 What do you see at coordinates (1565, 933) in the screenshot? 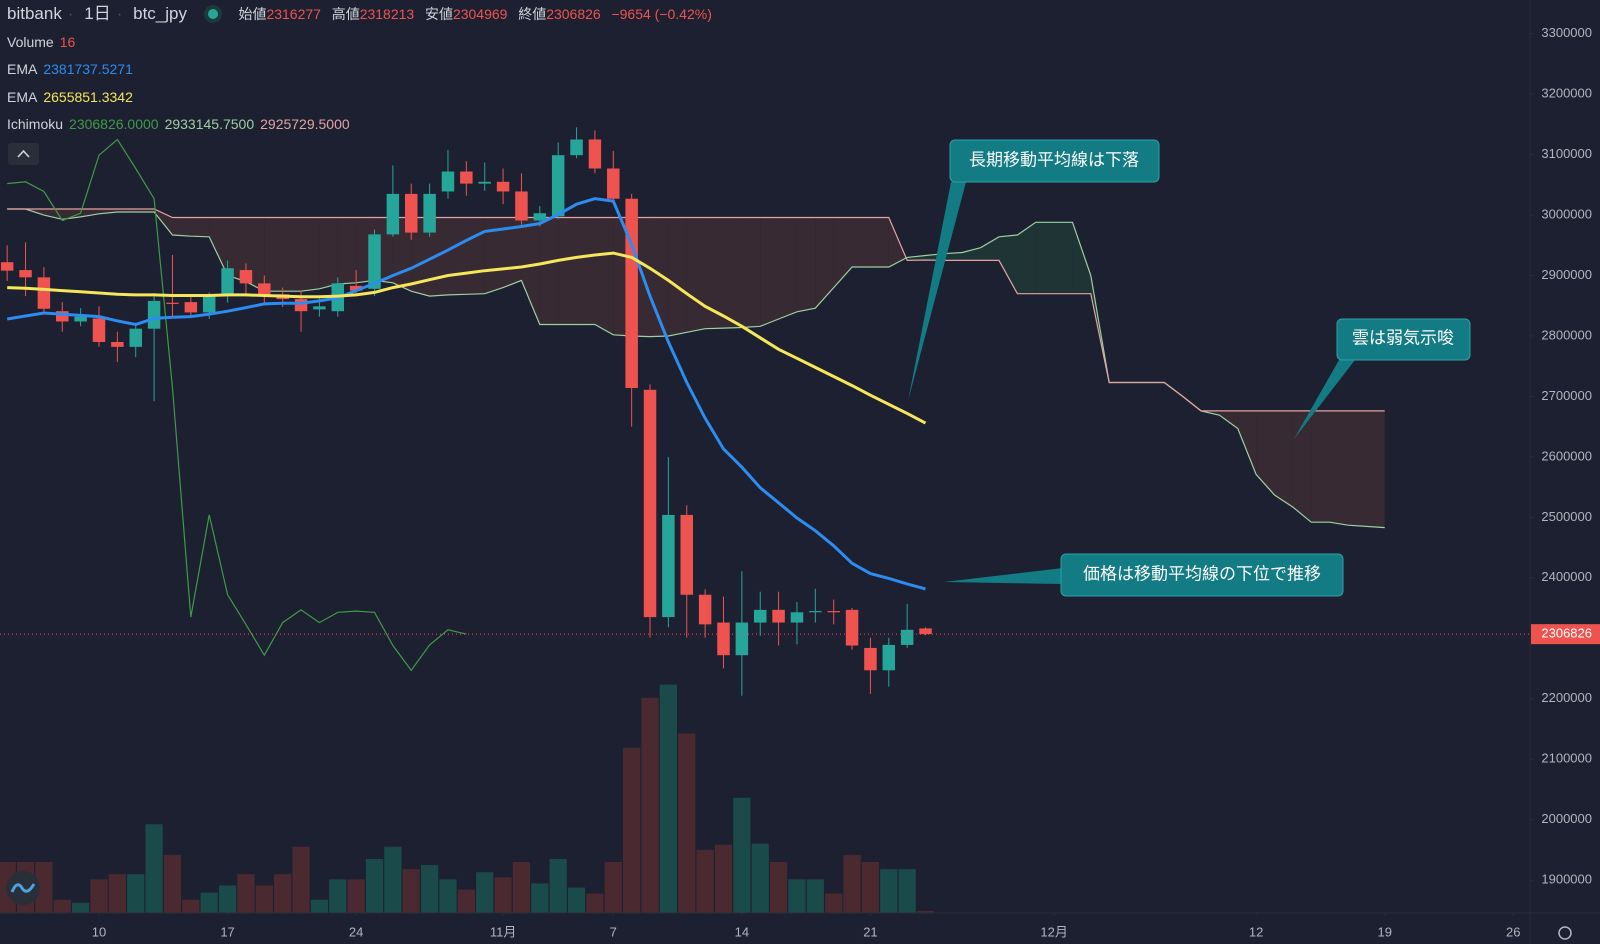
I see `settings-icon` at bounding box center [1565, 933].